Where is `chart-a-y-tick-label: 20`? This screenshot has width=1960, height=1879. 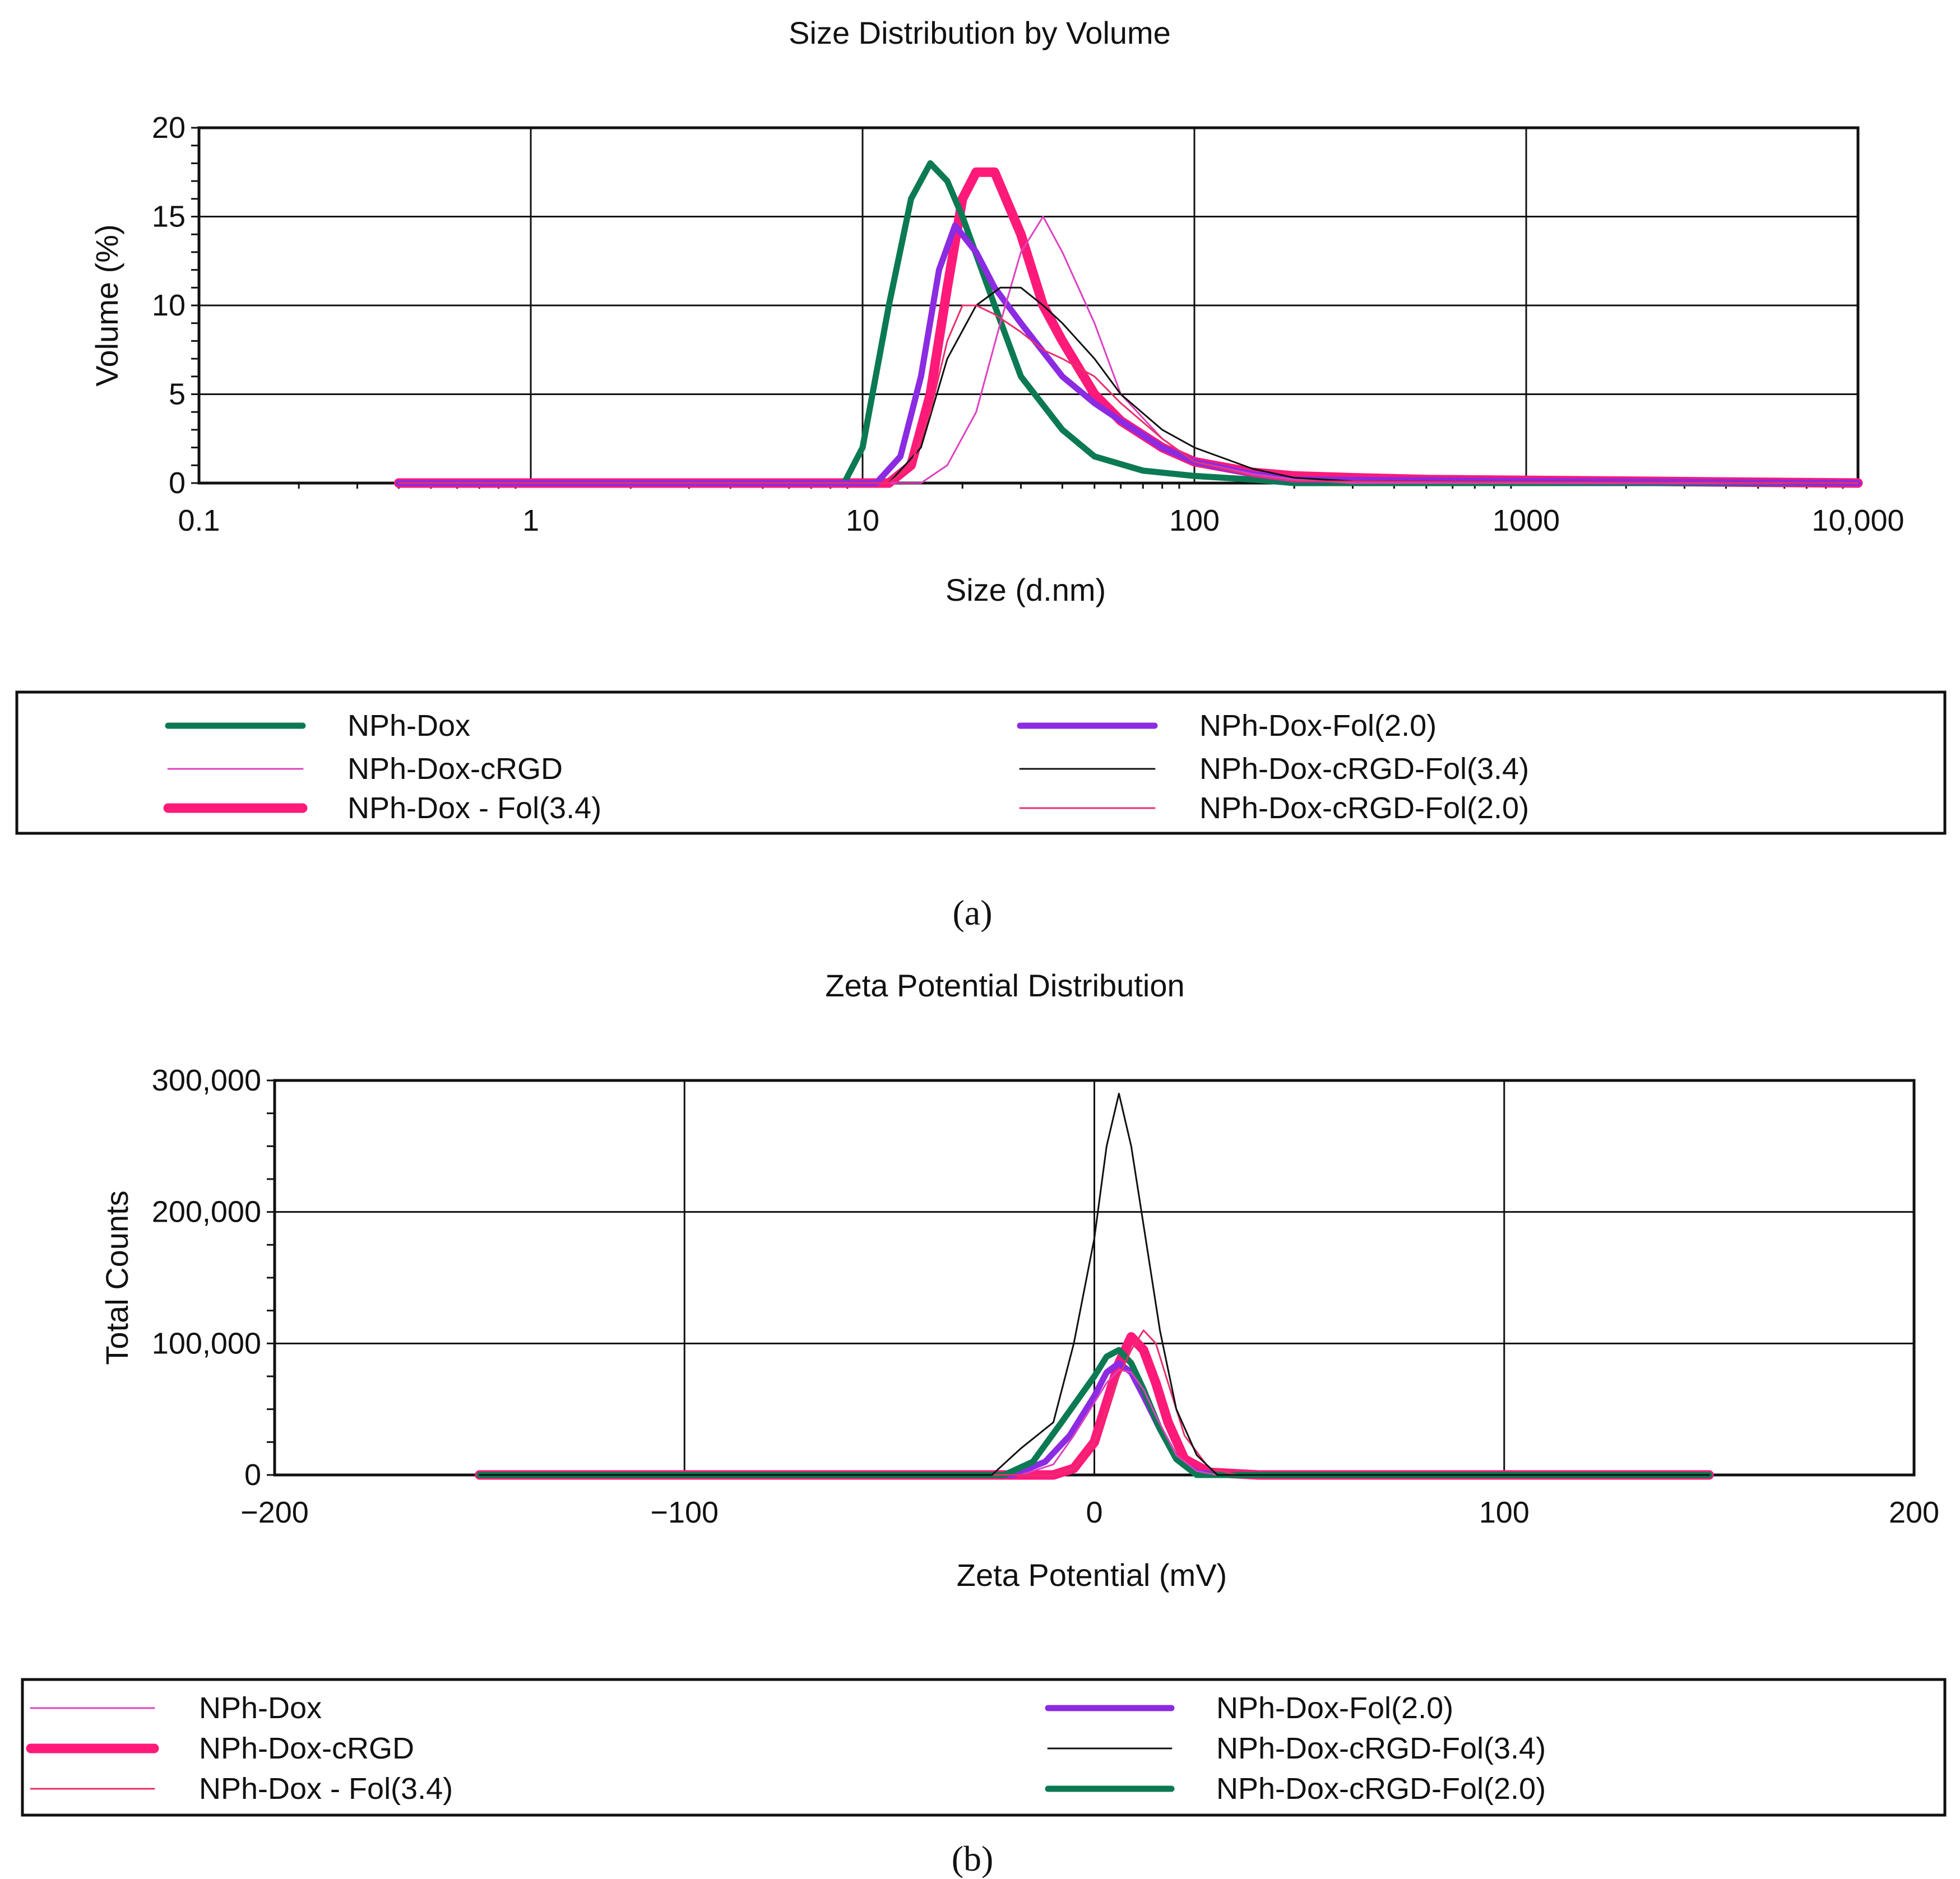
chart-a-y-tick-label: 20 is located at coordinates (169, 128).